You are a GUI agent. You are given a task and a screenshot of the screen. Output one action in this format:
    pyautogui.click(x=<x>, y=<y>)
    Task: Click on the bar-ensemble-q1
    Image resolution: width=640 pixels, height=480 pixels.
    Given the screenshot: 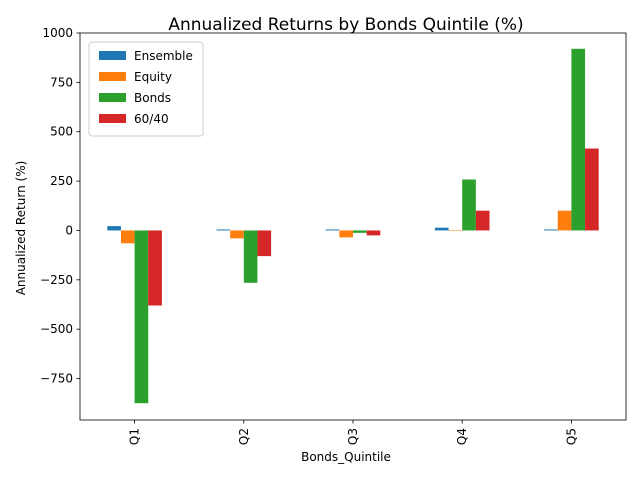 What is the action you would take?
    pyautogui.click(x=114, y=228)
    